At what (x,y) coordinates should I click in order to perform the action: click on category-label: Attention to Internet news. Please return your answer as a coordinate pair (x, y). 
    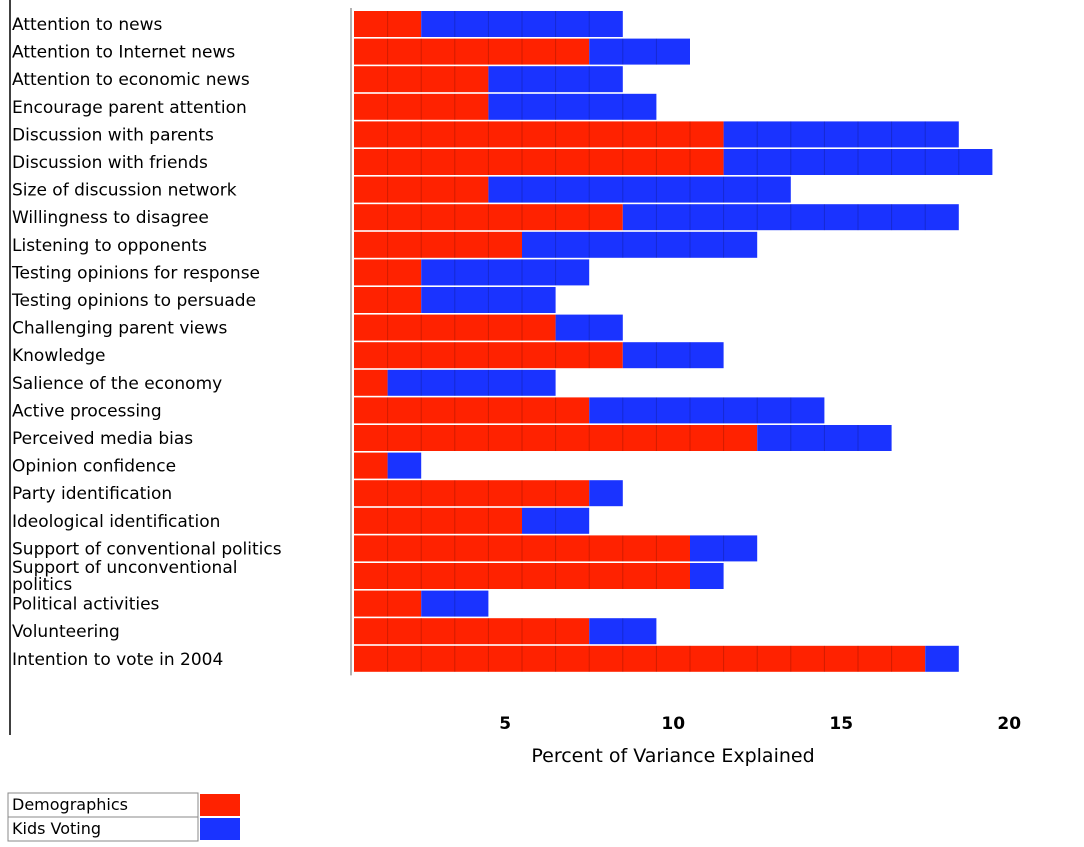
    Looking at the image, I should click on (123, 53).